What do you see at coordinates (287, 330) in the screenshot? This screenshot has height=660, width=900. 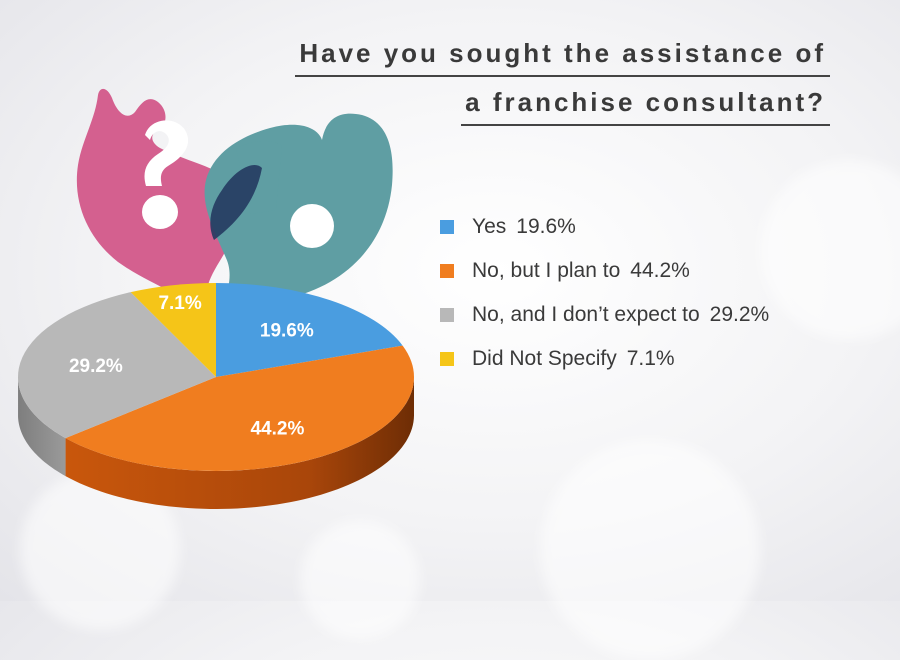 I see `pie-label-yes: 19.6%` at bounding box center [287, 330].